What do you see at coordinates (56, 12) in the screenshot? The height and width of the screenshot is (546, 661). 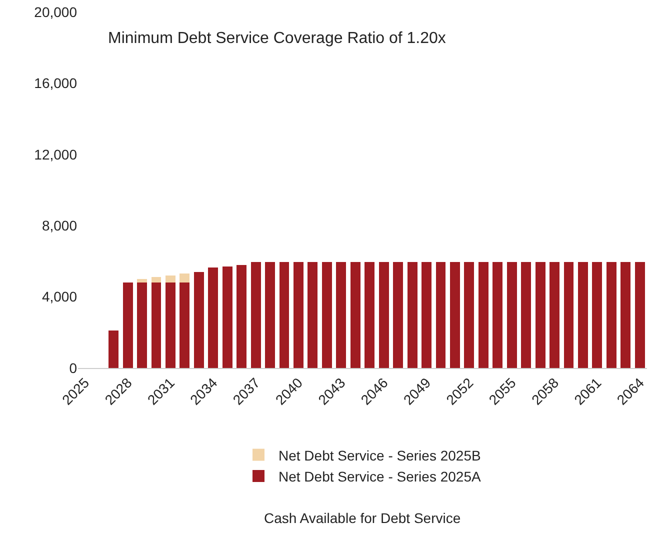 I see `y-tick-label: 20,000` at bounding box center [56, 12].